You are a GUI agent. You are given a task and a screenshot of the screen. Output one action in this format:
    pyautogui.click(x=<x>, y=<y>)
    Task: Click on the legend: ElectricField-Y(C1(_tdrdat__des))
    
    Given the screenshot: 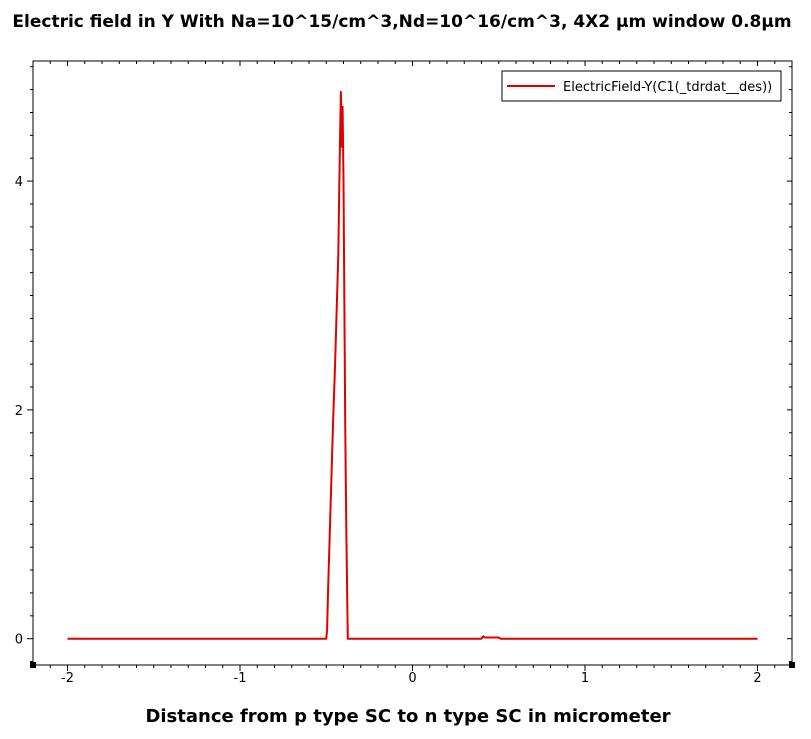 What is the action you would take?
    pyautogui.click(x=641, y=86)
    